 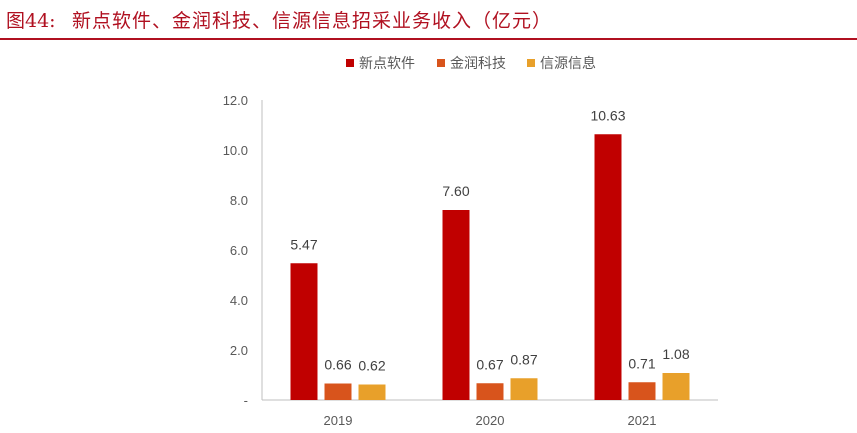 I want to click on data-label: 0.66, so click(x=337, y=365).